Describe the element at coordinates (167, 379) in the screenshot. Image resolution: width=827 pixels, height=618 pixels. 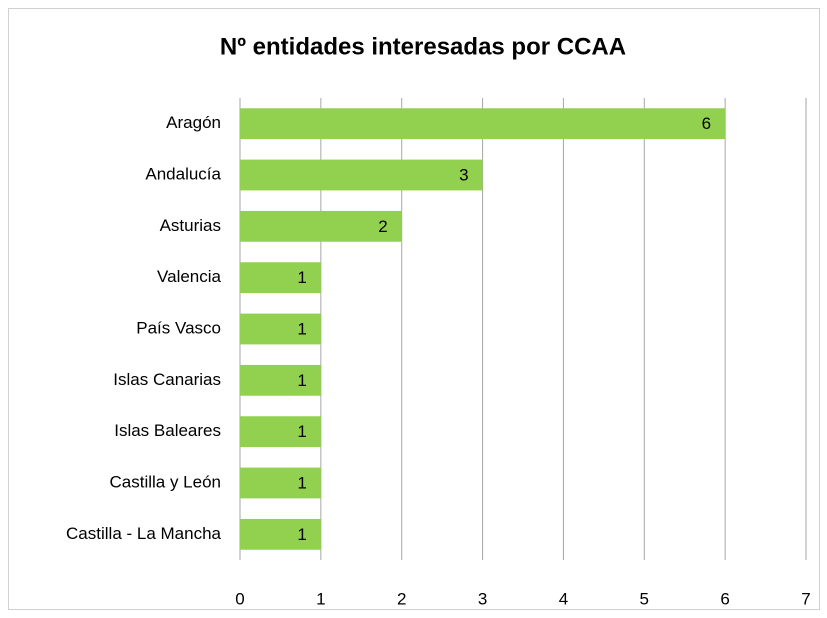
I see `y-tick-label: Islas Canarias` at that location.